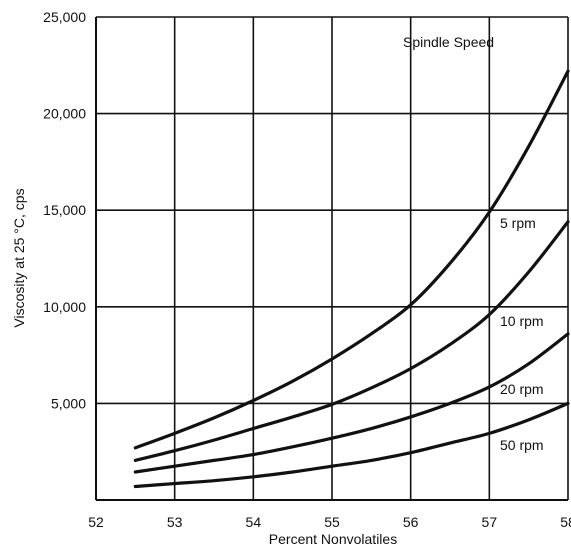  Describe the element at coordinates (64, 210) in the screenshot. I see `y-tick-label: 15,000` at that location.